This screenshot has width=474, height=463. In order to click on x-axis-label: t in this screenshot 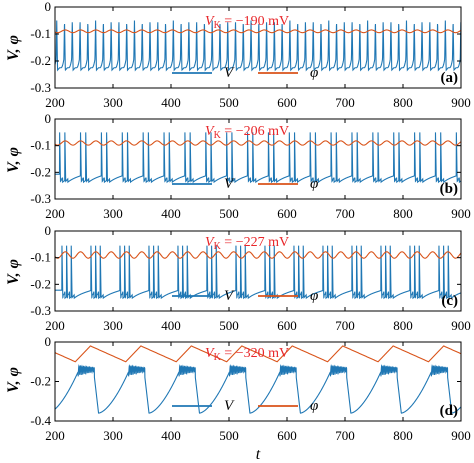, I will do `click(258, 454)`.